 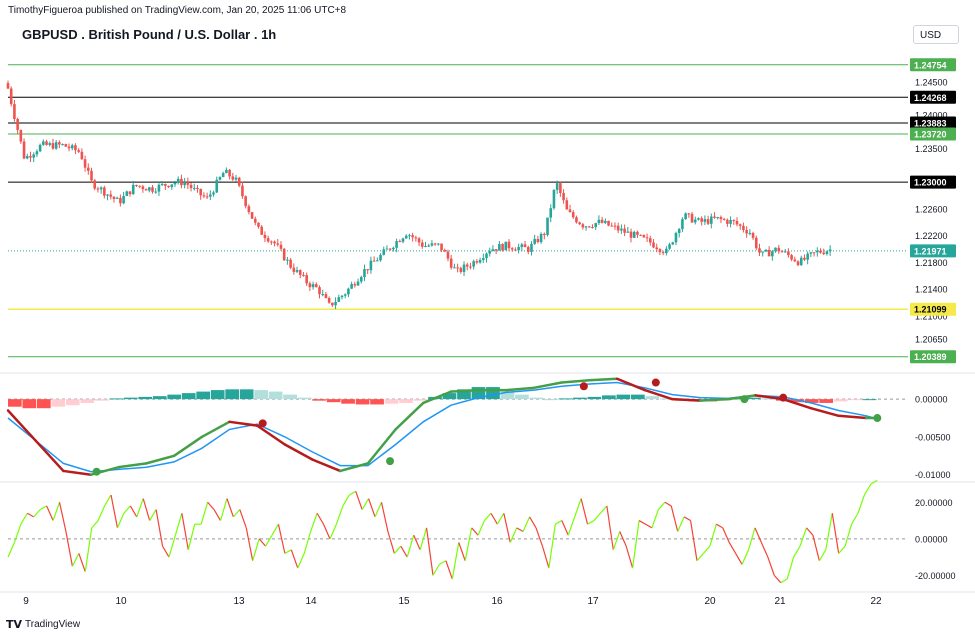 What do you see at coordinates (311, 601) in the screenshot?
I see `time-axis-tick: 14` at bounding box center [311, 601].